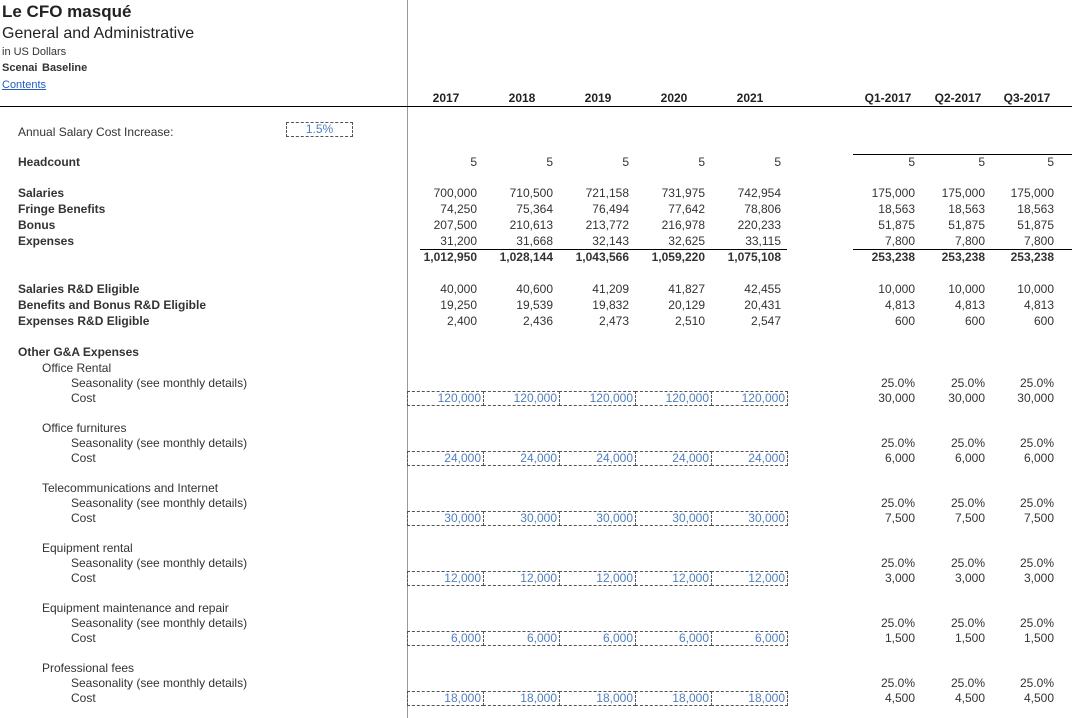 The width and height of the screenshot is (1072, 718). What do you see at coordinates (963, 193) in the screenshot?
I see `quarter-value: 175,000` at bounding box center [963, 193].